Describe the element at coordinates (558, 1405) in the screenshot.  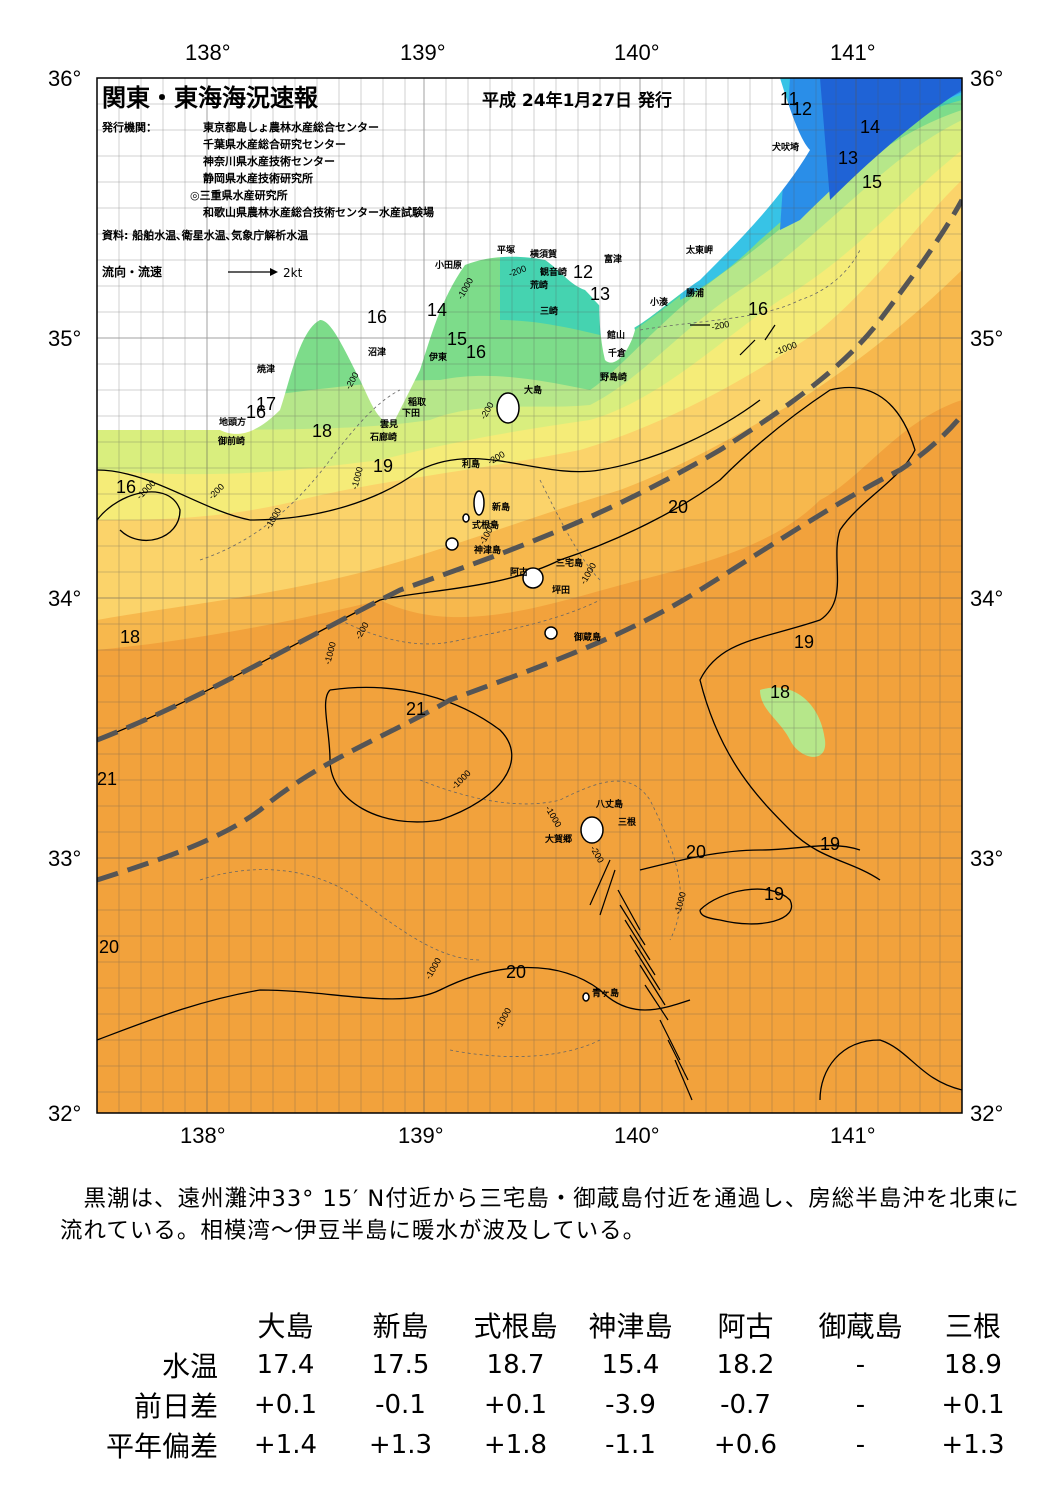
I see `table-row: 前日差 +0.1 -0.1 +0.1 -3.9 -0.7 - +0.1` at that location.